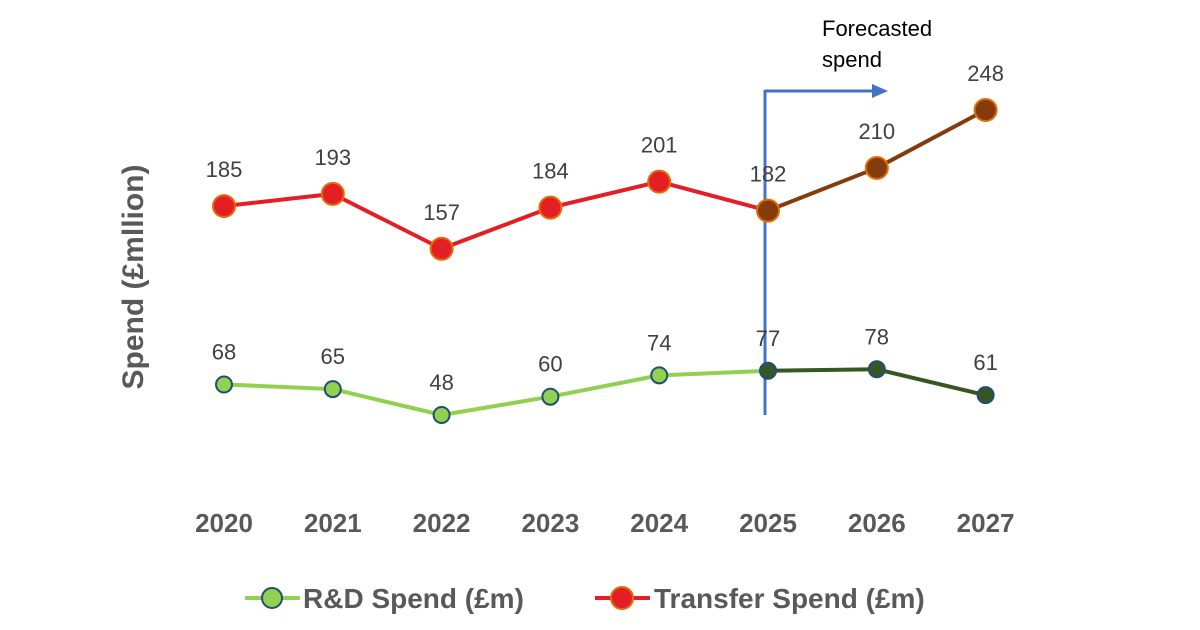 The height and width of the screenshot is (630, 1200). Describe the element at coordinates (876, 167) in the screenshot. I see `transfer-spend-point-2026` at that location.